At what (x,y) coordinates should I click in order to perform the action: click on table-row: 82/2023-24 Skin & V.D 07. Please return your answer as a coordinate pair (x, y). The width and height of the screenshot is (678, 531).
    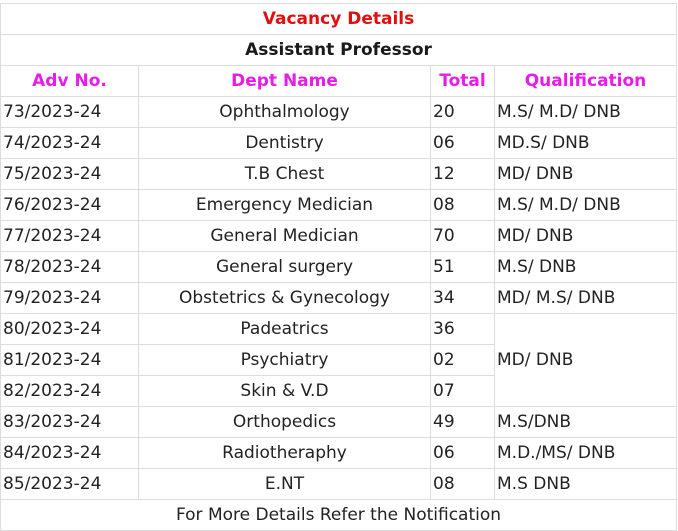
    Looking at the image, I should click on (338, 391).